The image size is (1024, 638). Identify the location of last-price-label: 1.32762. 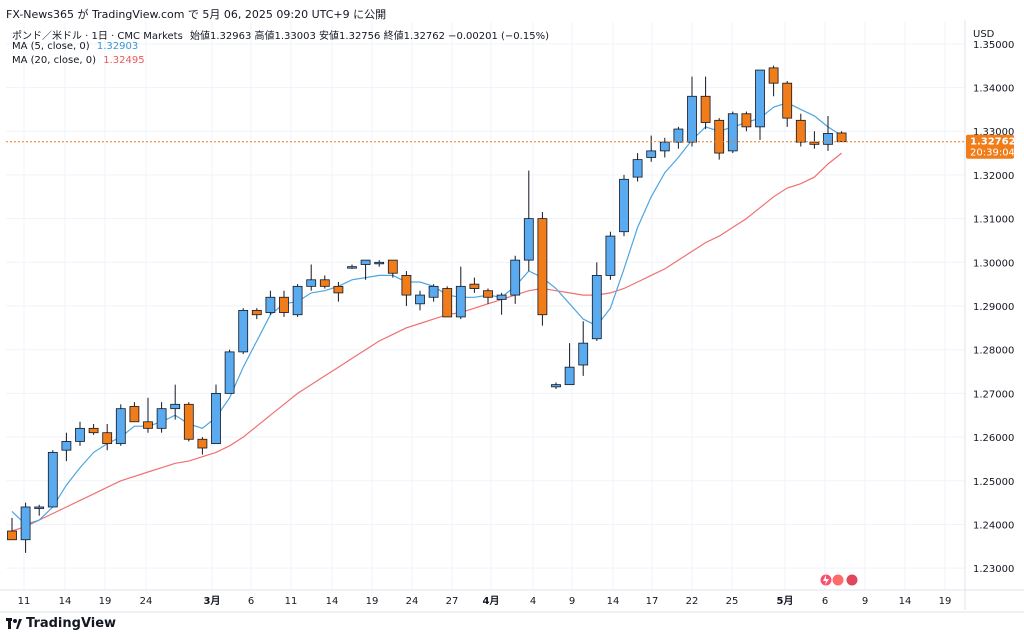
(993, 142).